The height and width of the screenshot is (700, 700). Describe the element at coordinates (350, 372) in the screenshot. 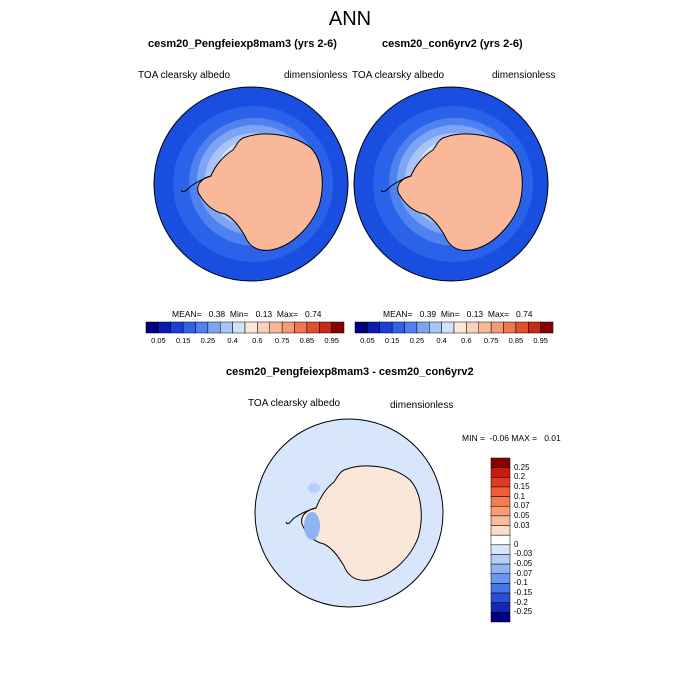

I see `diff-panel-title: cesm20_Pengfeiexp8mam3 - cesm20_con6yrv2` at that location.